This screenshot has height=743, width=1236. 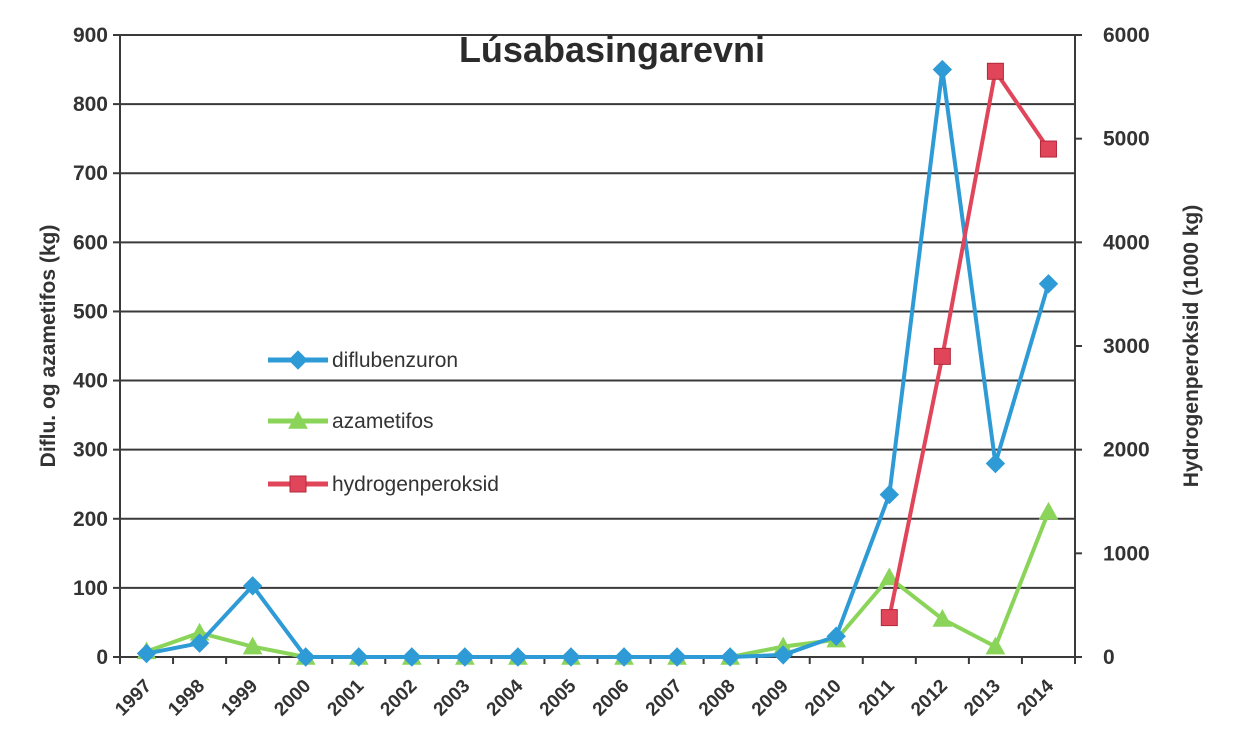 I want to click on right-axis-ticks: 0 1000 2000 3000 4000 5000 6000, so click(x=1112, y=346).